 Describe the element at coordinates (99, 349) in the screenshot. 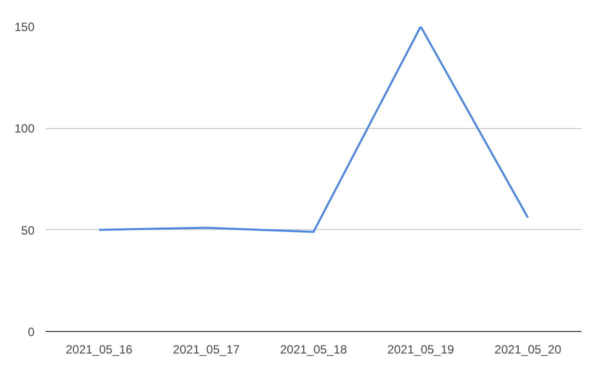

I see `x-tick-label: 2021_05_16` at that location.